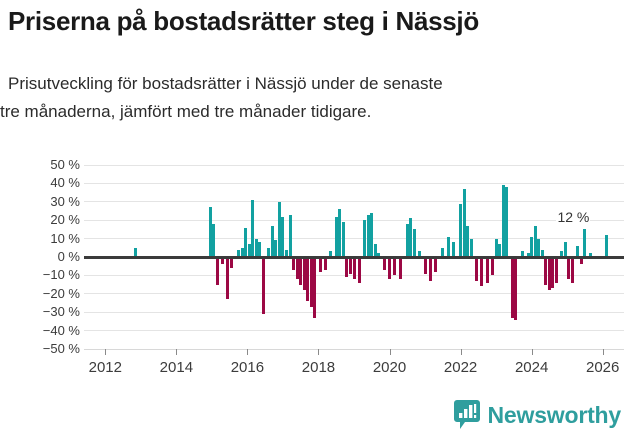  What do you see at coordinates (61, 312) in the screenshot?
I see `y-axis-tick-label: −30 %` at bounding box center [61, 312].